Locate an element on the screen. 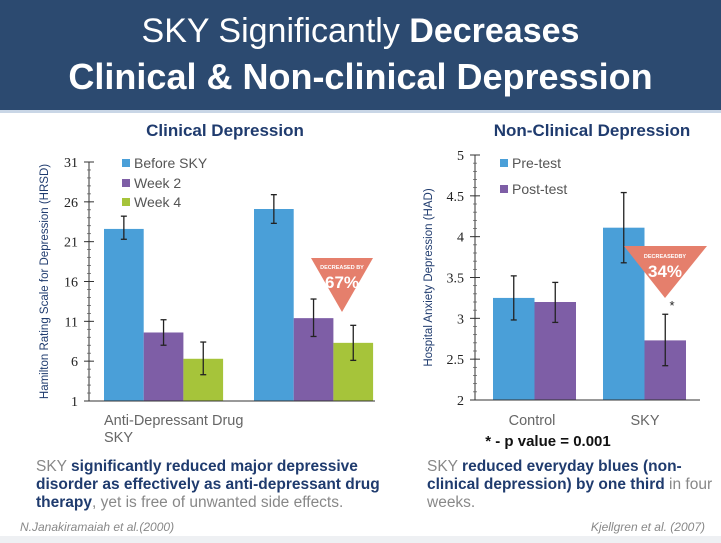 This screenshot has width=721, height=543. title-line-1: SKY Significantly Decreases is located at coordinates (360, 31).